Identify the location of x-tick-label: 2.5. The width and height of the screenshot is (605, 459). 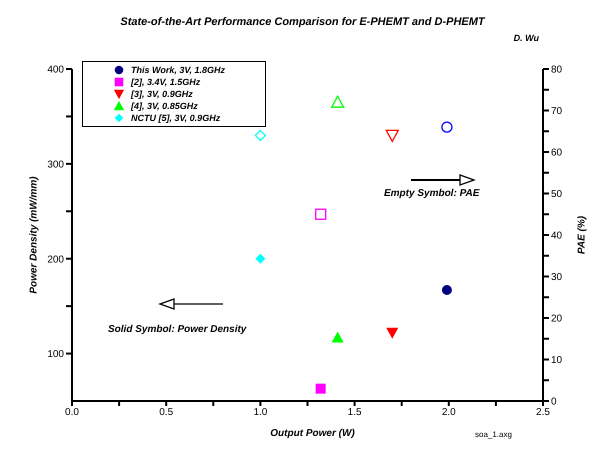
(543, 412).